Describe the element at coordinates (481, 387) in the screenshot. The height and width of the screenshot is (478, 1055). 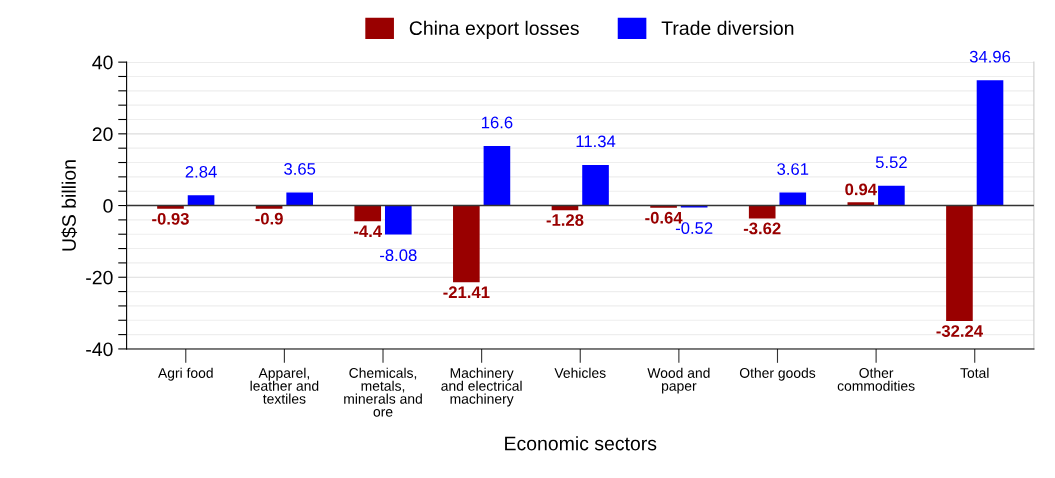
I see `x-tick-label: Machinery and electrical machinery` at that location.